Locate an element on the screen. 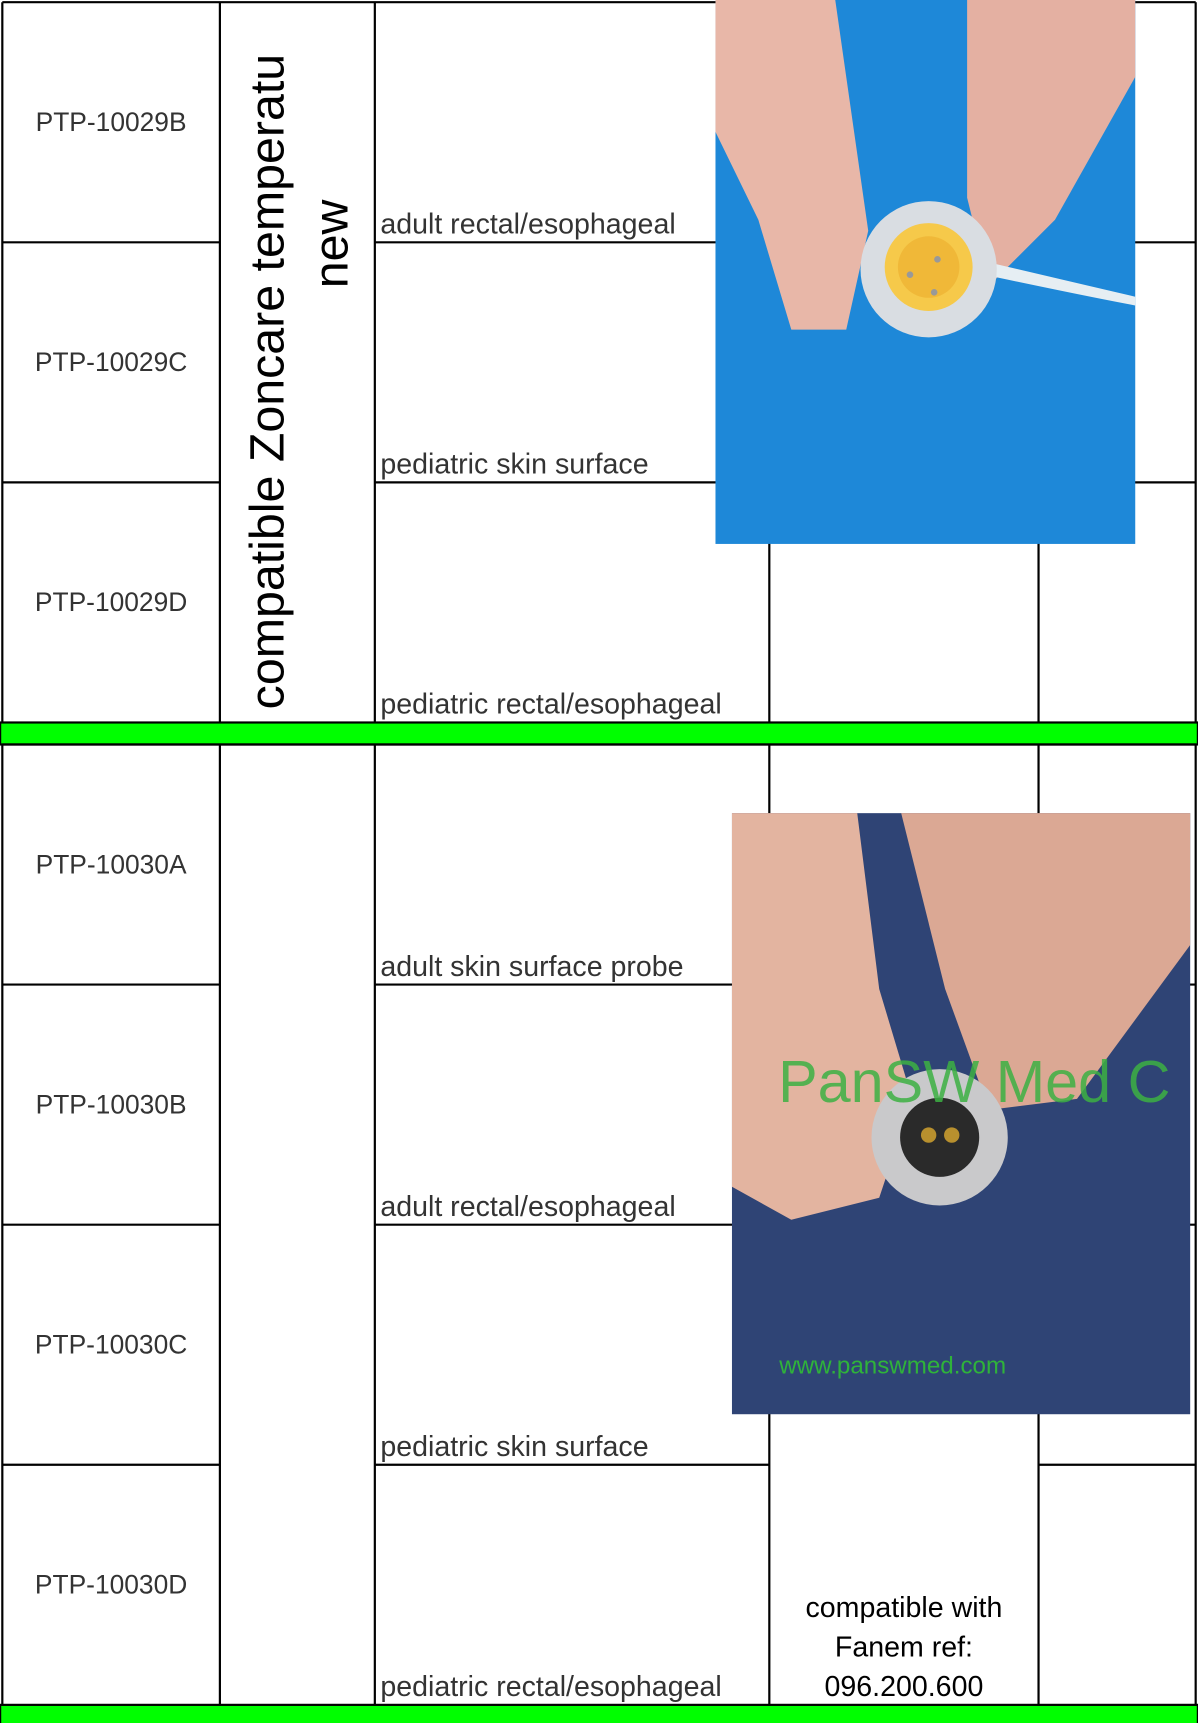  note-line: 096.200.600 is located at coordinates (904, 1687).